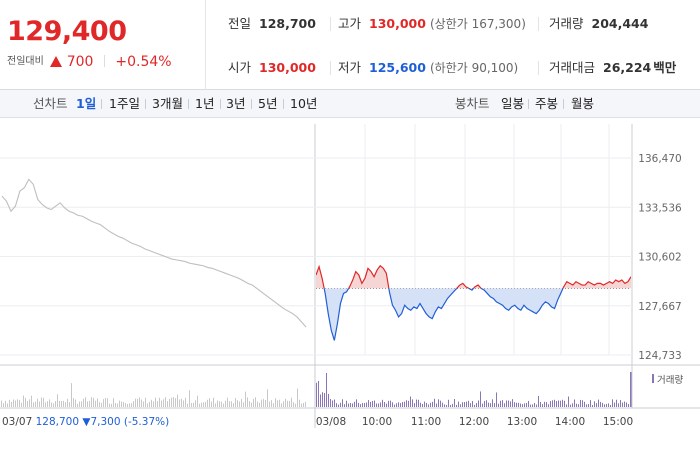 The image size is (700, 450). Describe the element at coordinates (659, 356) in the screenshot. I see `y-tick-label: 124,733` at that location.